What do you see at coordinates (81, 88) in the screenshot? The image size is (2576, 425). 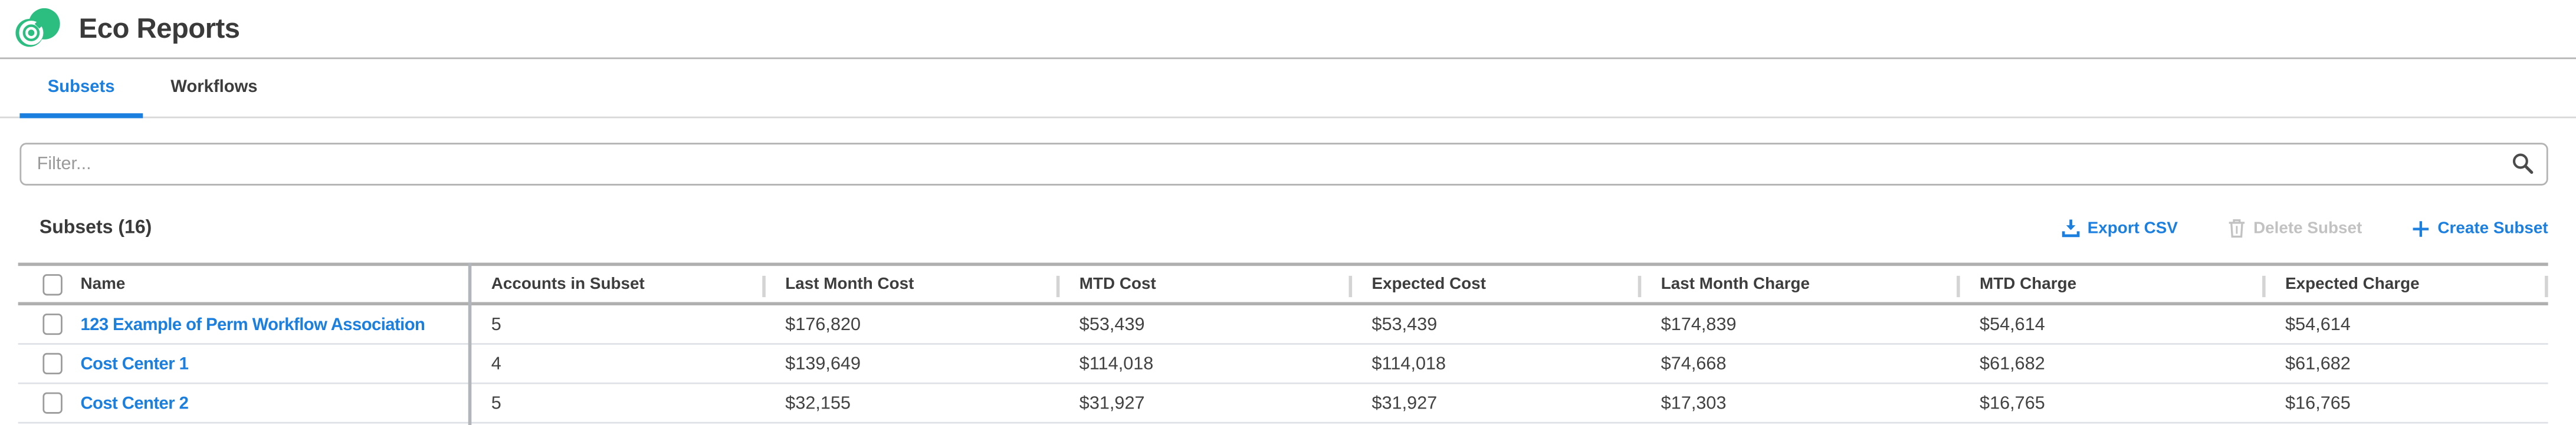 I see `tab-subsets: Subsets` at bounding box center [81, 88].